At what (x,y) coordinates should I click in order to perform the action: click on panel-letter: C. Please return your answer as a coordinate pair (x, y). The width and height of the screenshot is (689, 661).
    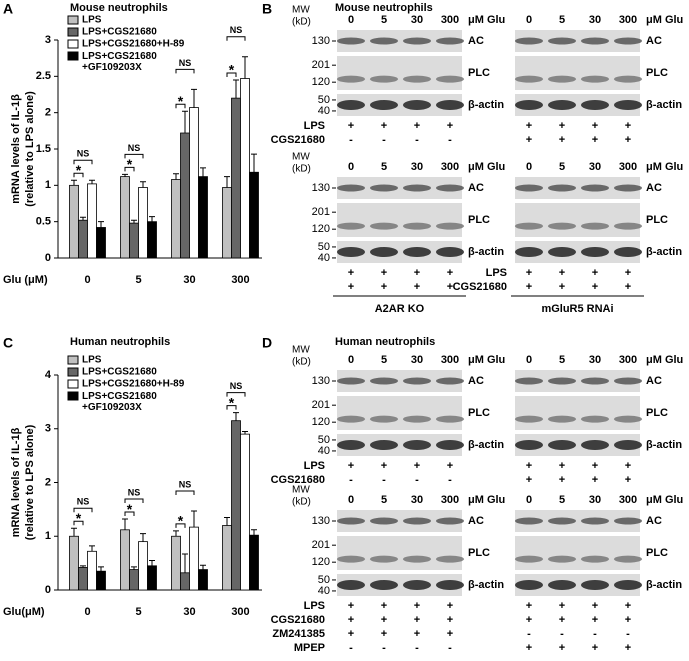
    Looking at the image, I should click on (8, 343).